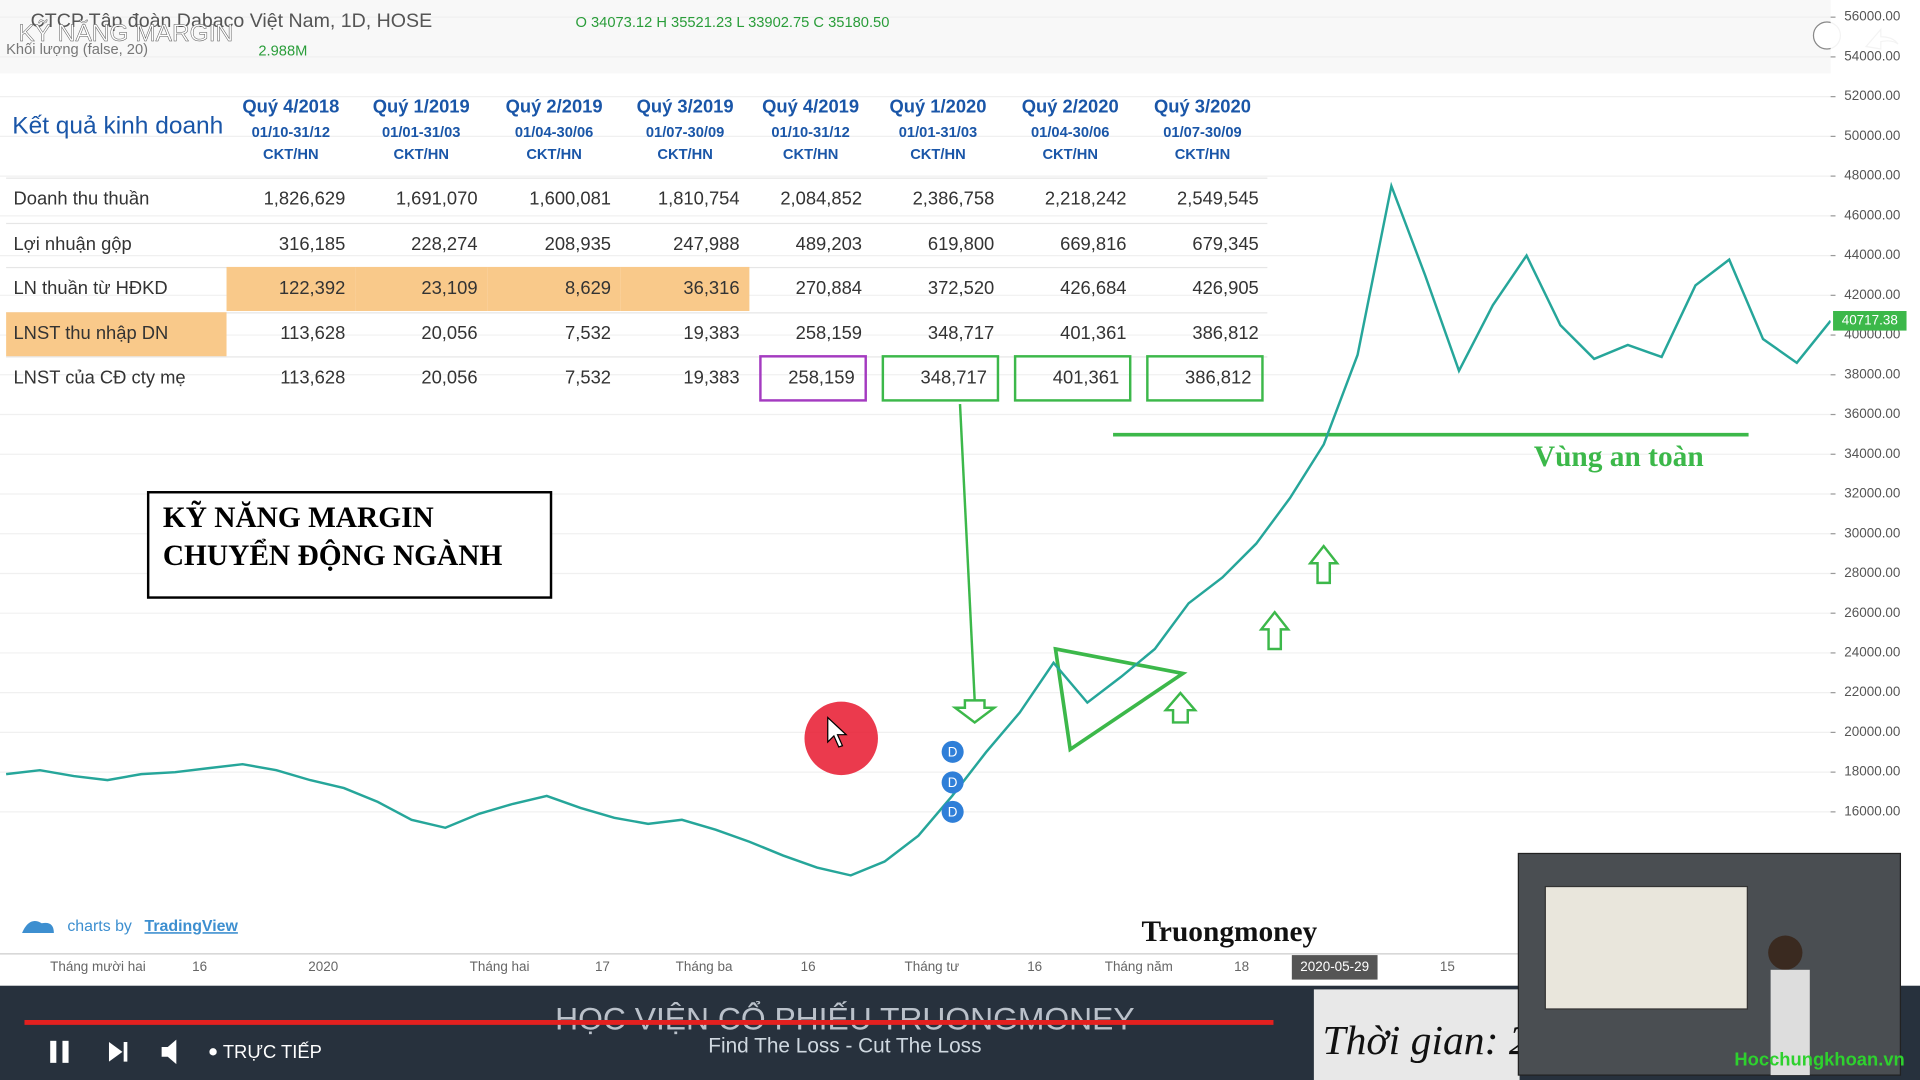 Image resolution: width=1920 pixels, height=1080 pixels. Describe the element at coordinates (570, 199) in the screenshot. I see `table-cell: 1,600,081` at that location.